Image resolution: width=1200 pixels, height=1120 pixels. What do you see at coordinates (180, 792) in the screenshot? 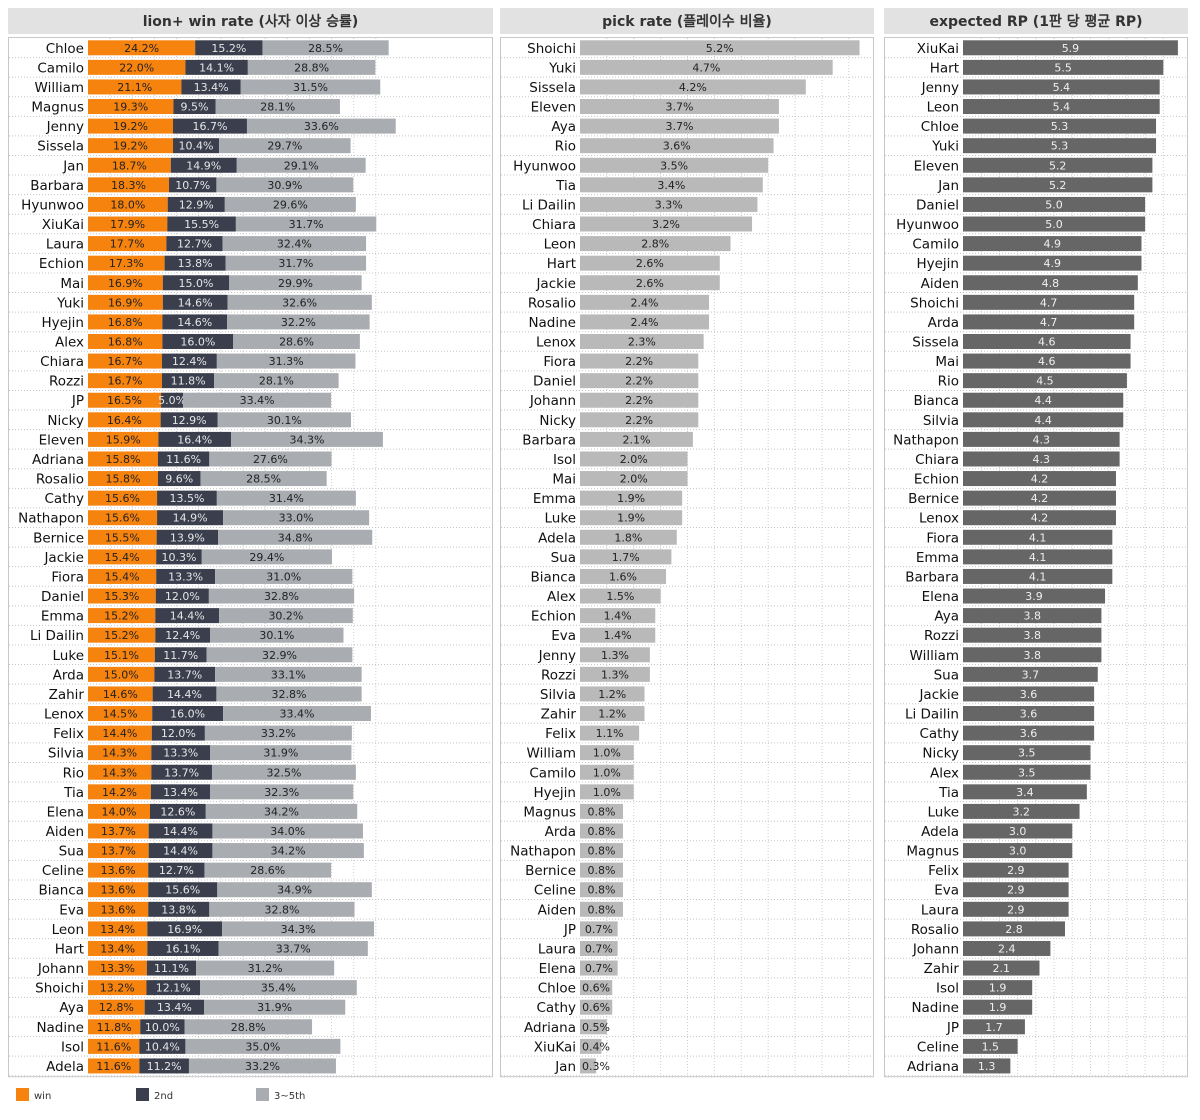
I see `value-label: 13.4%` at bounding box center [180, 792].